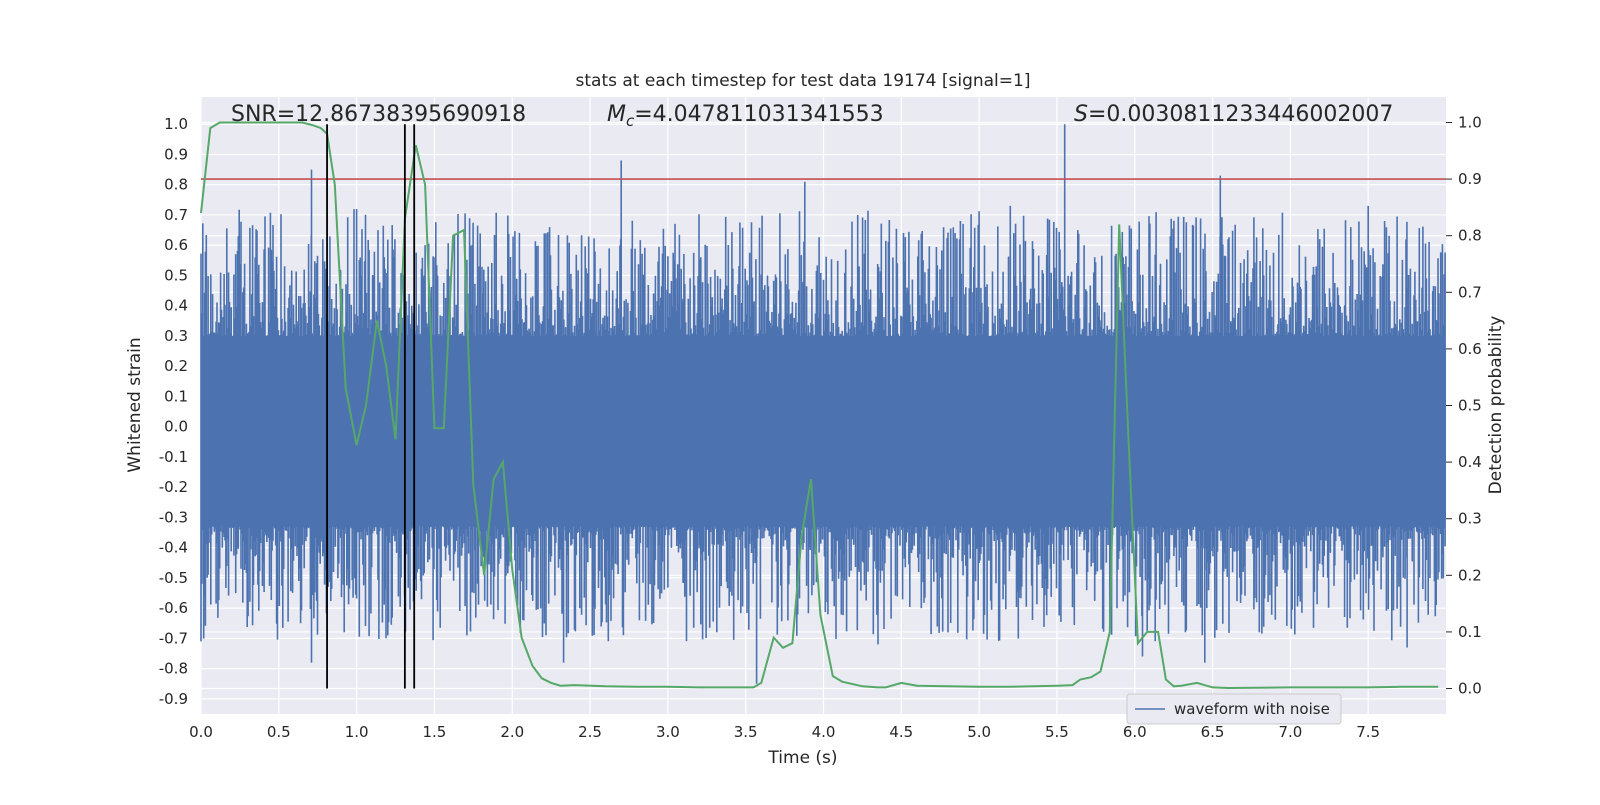 Image resolution: width=1600 pixels, height=805 pixels. What do you see at coordinates (1470, 236) in the screenshot?
I see `y-tick-label-right: 0.8` at bounding box center [1470, 236].